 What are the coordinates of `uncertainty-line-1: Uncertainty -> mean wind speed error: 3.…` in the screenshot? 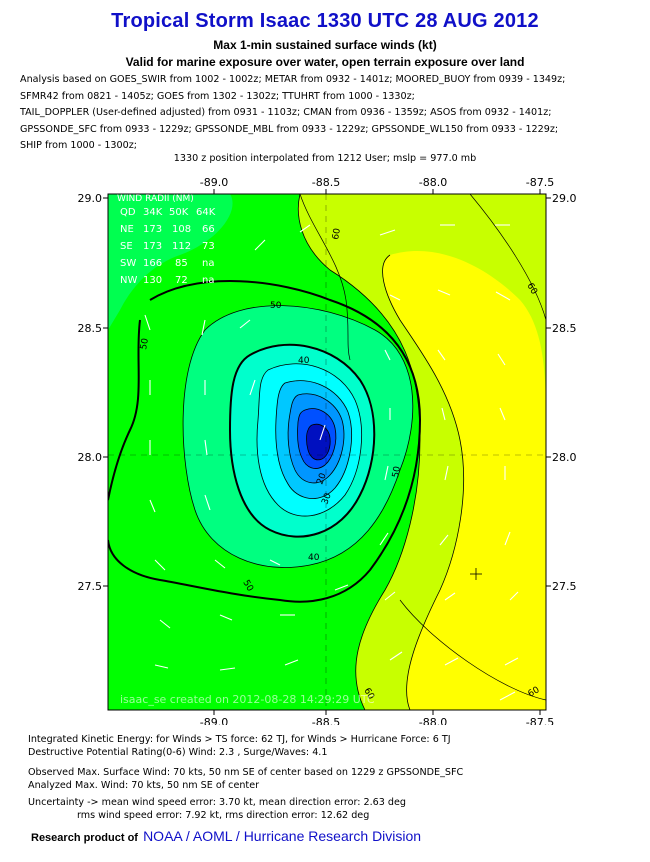 It's located at (217, 802).